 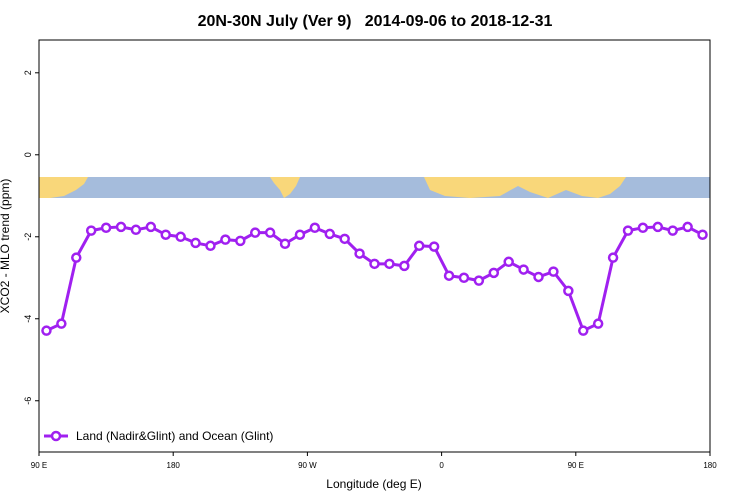 What do you see at coordinates (374, 187) in the screenshot?
I see `map-strip` at bounding box center [374, 187].